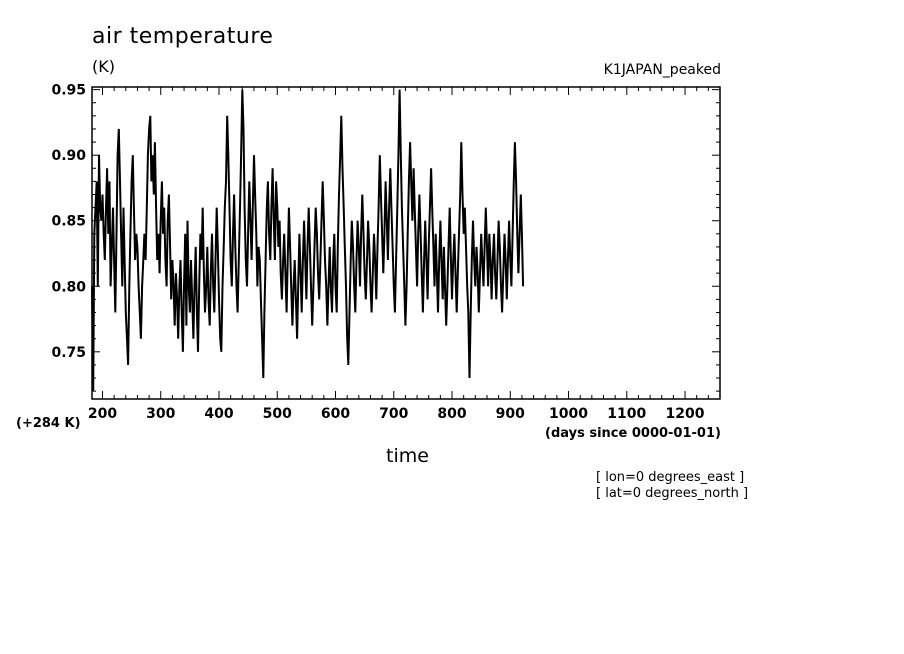 This screenshot has height=654, width=904. What do you see at coordinates (407, 456) in the screenshot?
I see `x-axis-label: time` at bounding box center [407, 456].